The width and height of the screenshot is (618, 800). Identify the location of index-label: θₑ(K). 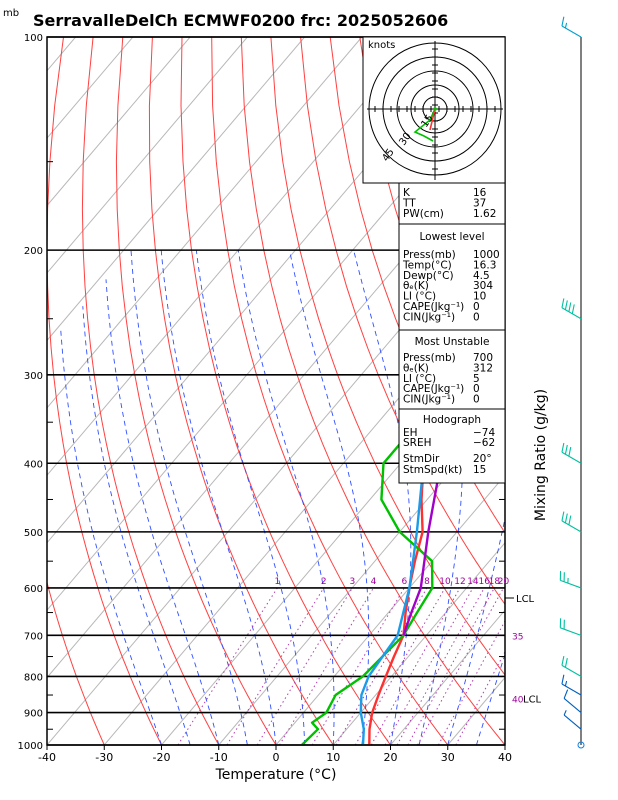
(416, 286).